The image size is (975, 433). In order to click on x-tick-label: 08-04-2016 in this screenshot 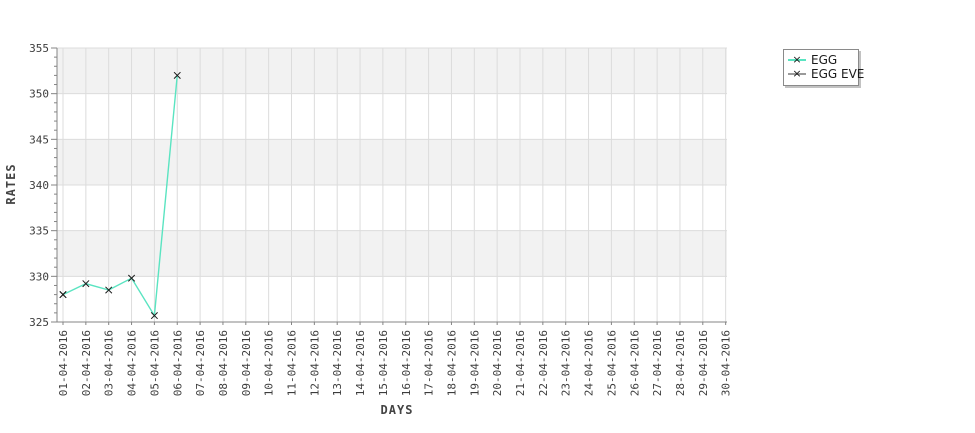, I will do `click(223, 363)`.